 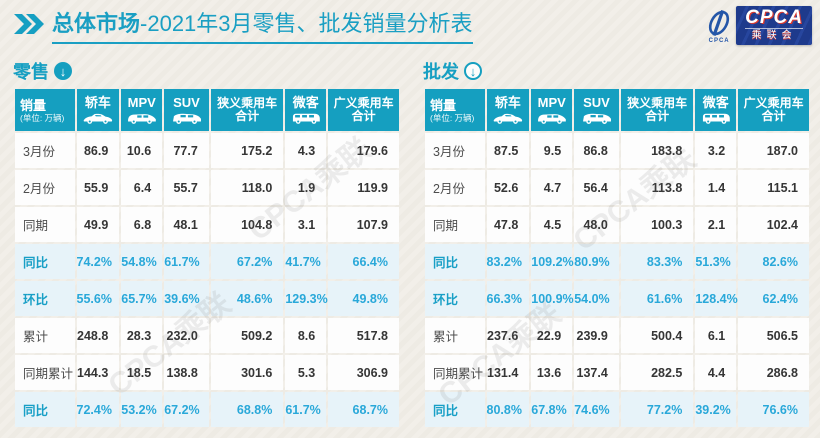 I want to click on table-row: 累计 248.8 28.3 232.0 509.2 8.6 517.8, so click(x=207, y=335).